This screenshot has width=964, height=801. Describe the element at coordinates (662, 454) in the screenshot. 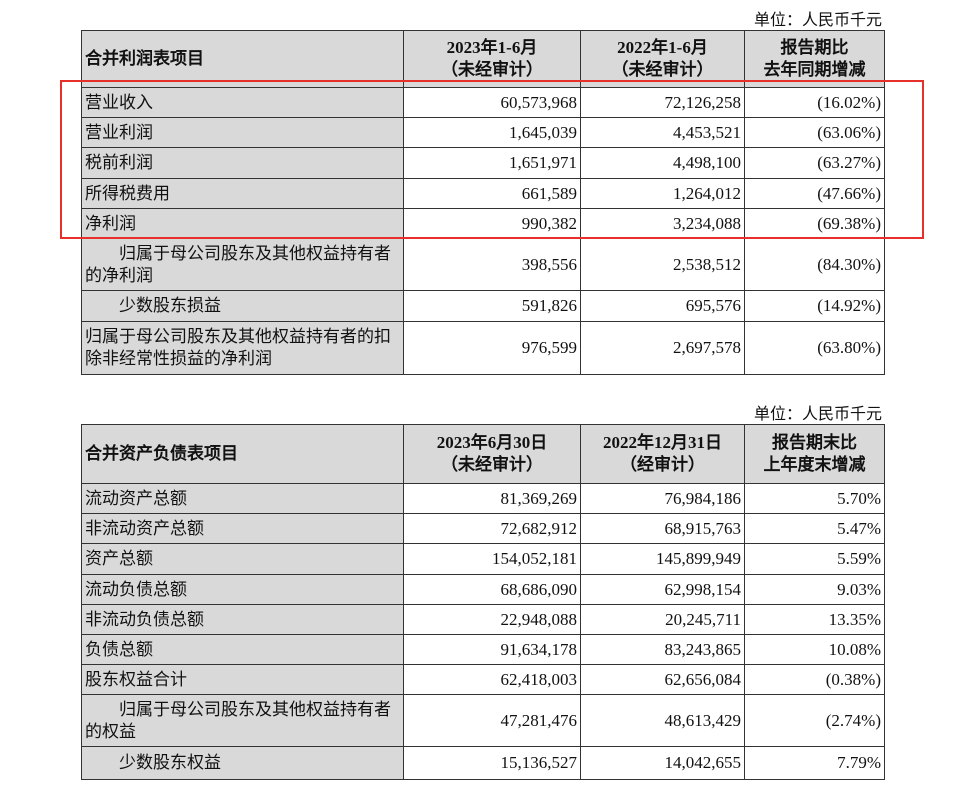

I see `header-2022: 2022年12月31日 （经审计）` at that location.